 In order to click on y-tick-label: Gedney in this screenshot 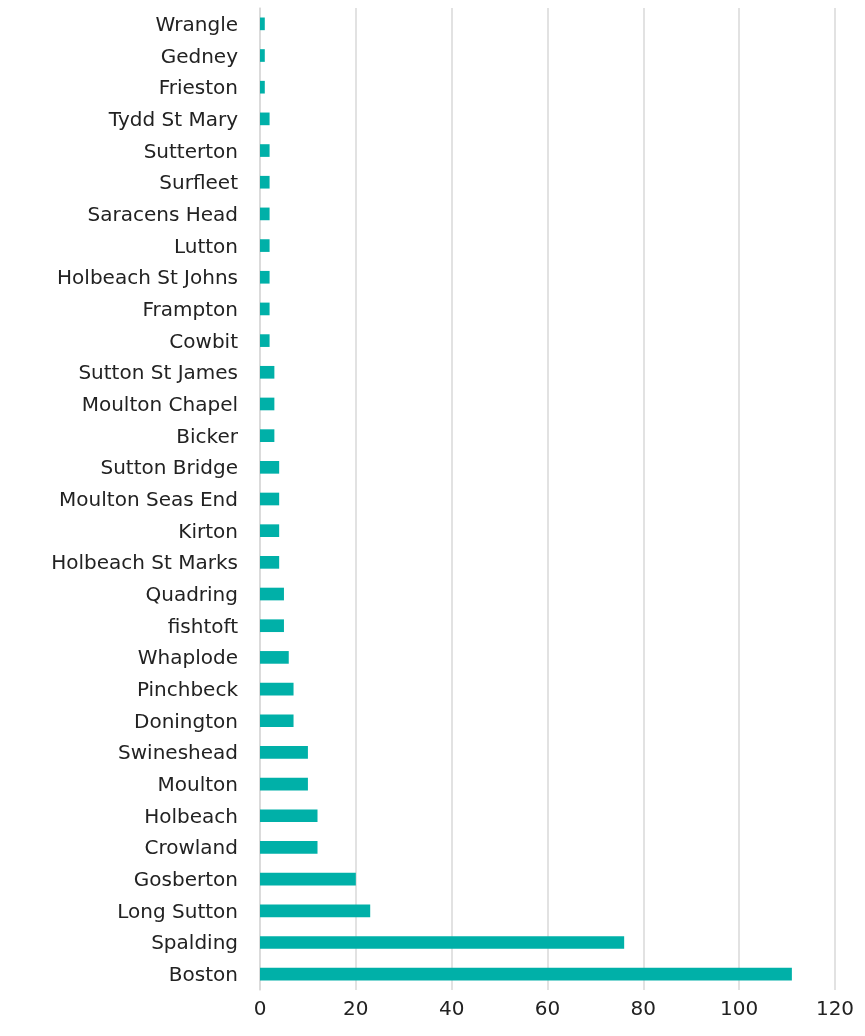, I will do `click(199, 55)`.